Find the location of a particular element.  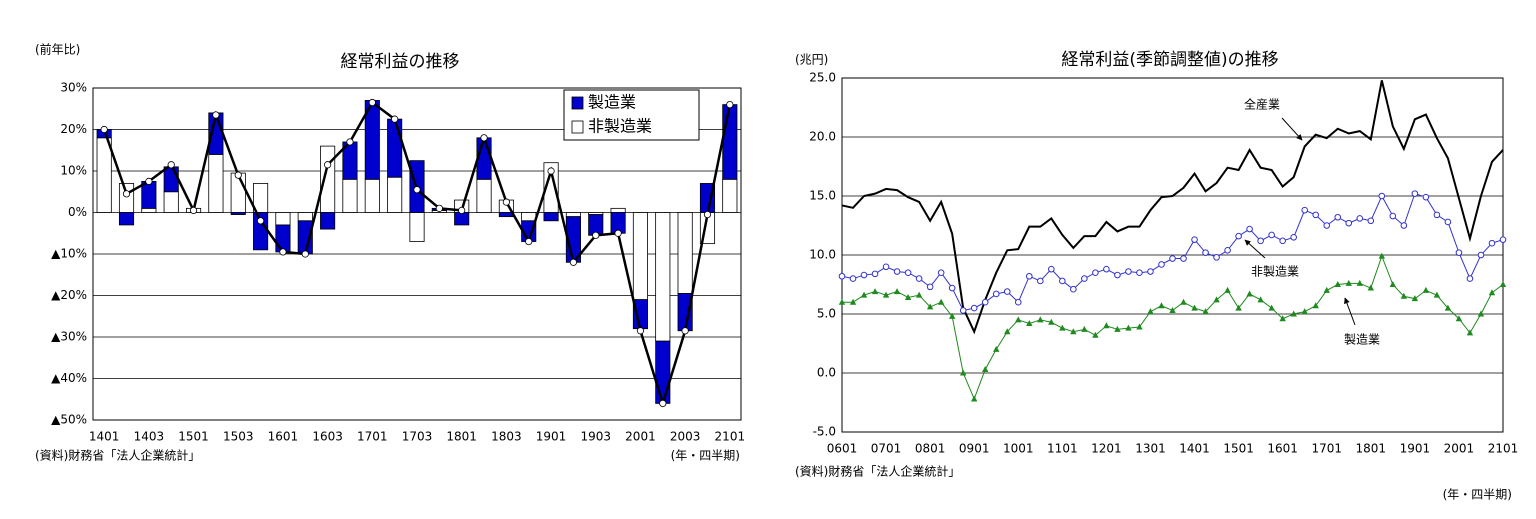

x-tick-label: 0701 is located at coordinates (886, 449).